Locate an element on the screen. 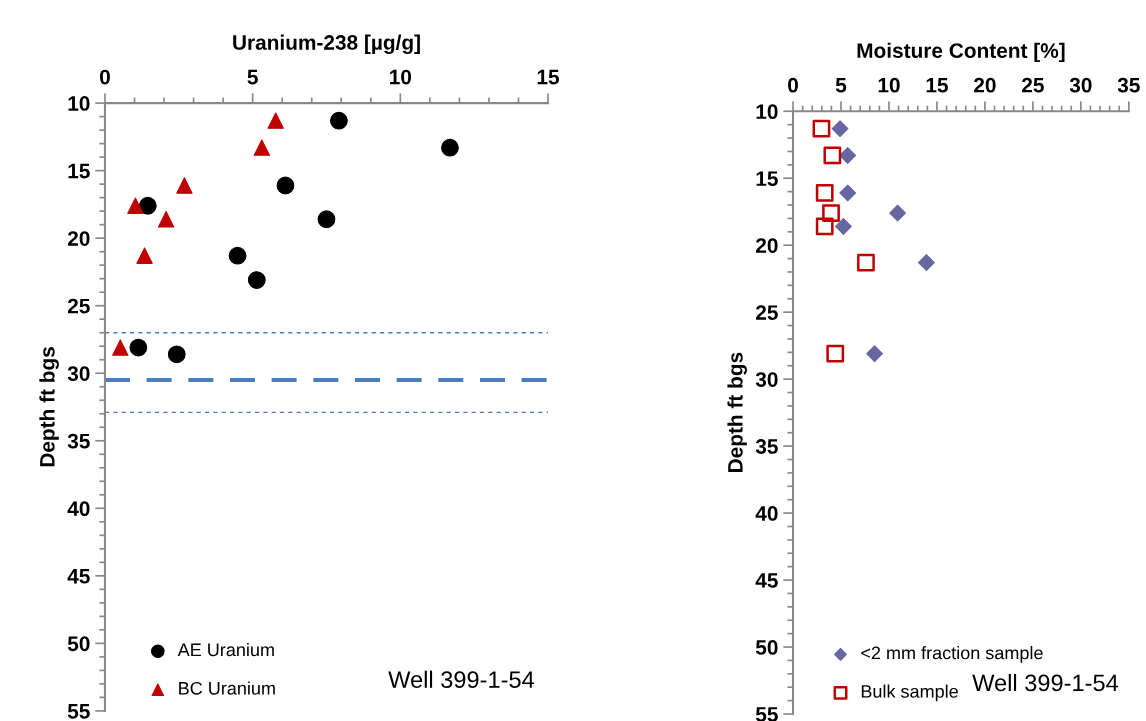  x-tick-label: 35 is located at coordinates (1128, 85).